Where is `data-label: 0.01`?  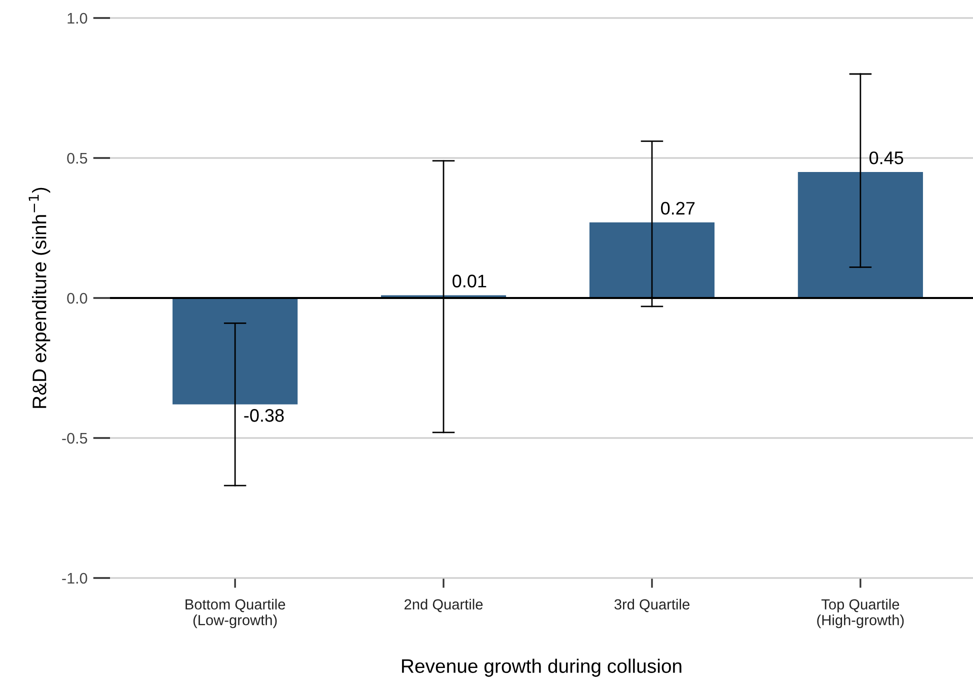 data-label: 0.01 is located at coordinates (469, 281).